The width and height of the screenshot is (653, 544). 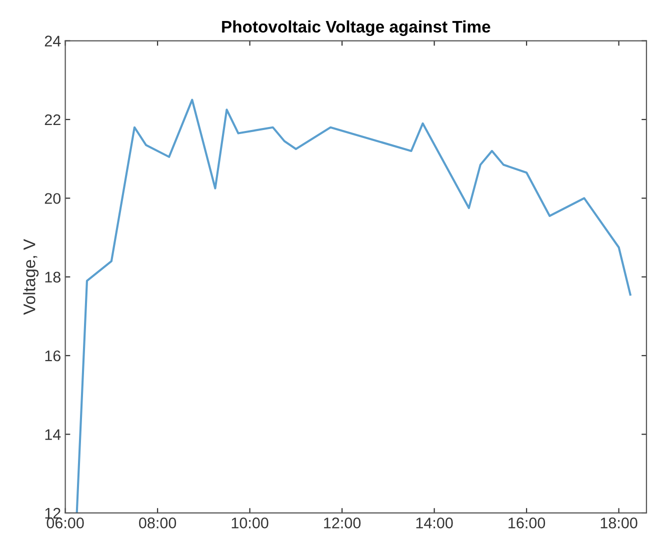 What do you see at coordinates (157, 523) in the screenshot?
I see `x-tick-label: 08:00` at bounding box center [157, 523].